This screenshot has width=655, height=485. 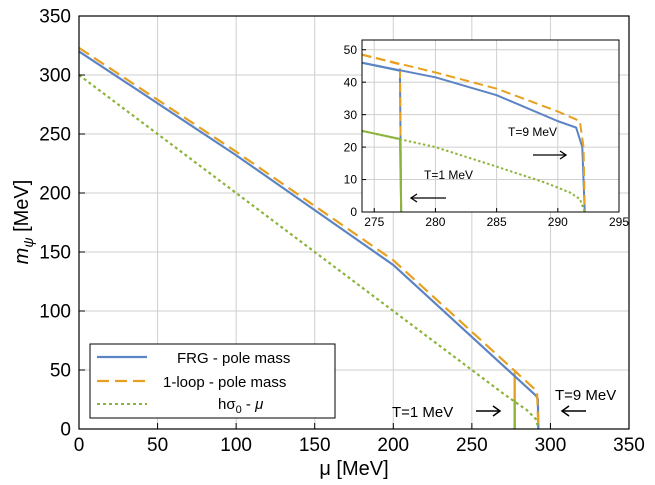 I want to click on main-annotation-t1-label: T=1 MeV, so click(x=422, y=412).